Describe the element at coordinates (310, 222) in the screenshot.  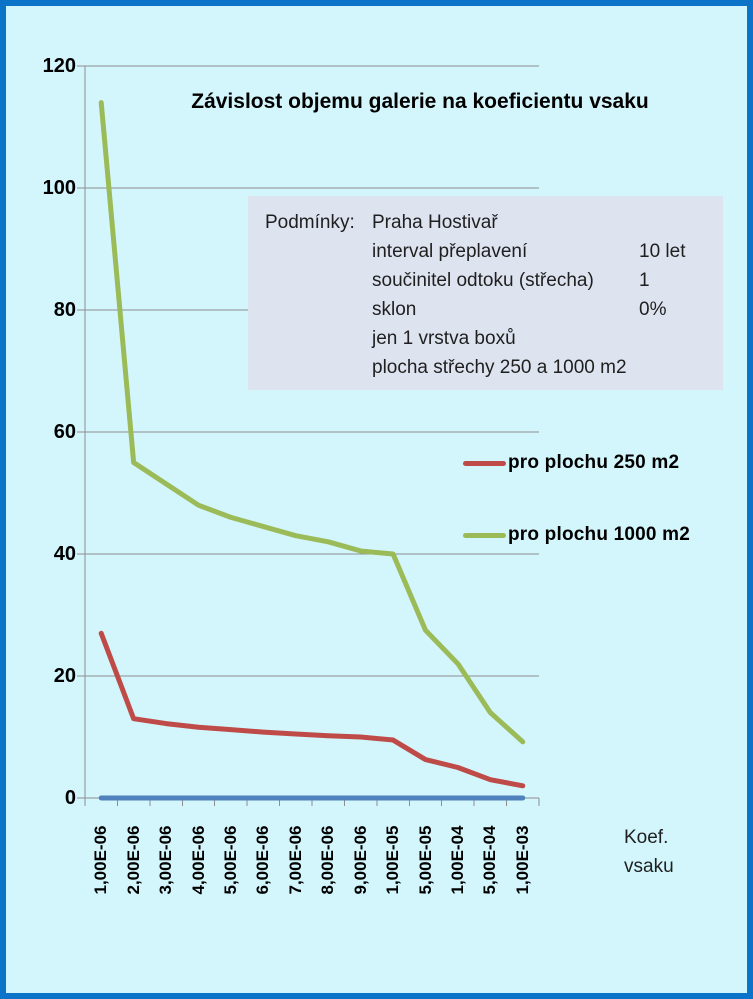
I see `condition-heading: Podmínky:` at that location.